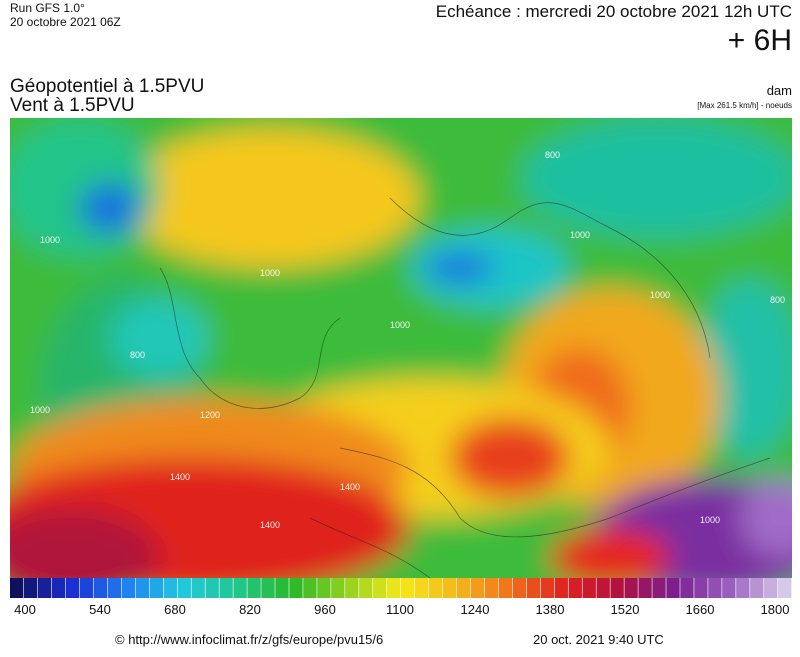 The height and width of the screenshot is (657, 800). I want to click on map-title: Géopotentiel à 1.5PVU, so click(107, 86).